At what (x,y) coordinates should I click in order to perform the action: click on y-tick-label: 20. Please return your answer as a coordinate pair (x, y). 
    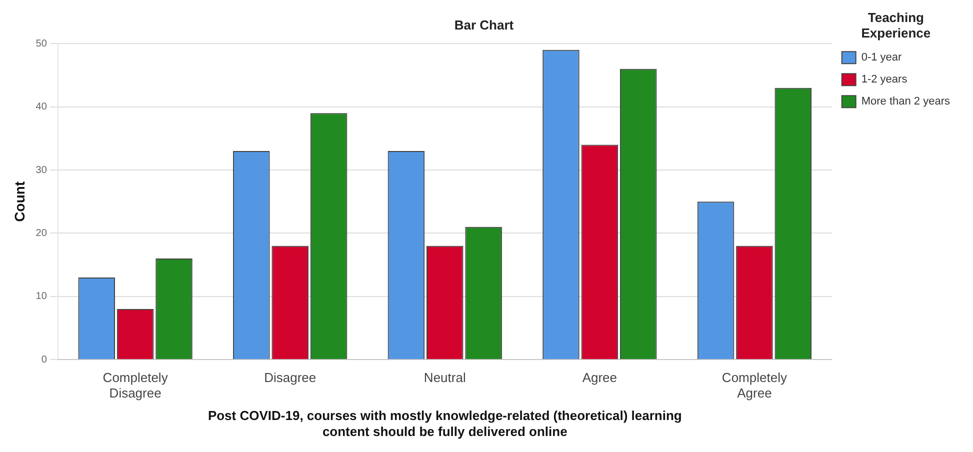
    Looking at the image, I should click on (42, 233).